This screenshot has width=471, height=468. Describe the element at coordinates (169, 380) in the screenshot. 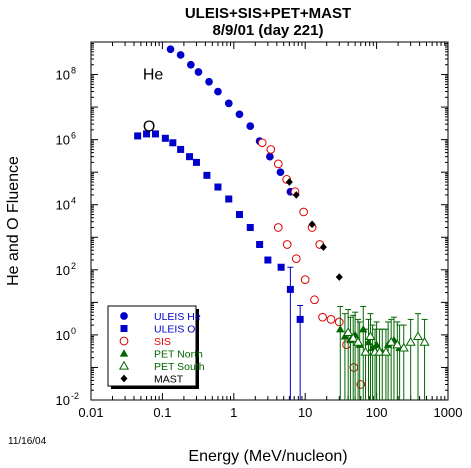

I see `legend-entry: MAST` at that location.